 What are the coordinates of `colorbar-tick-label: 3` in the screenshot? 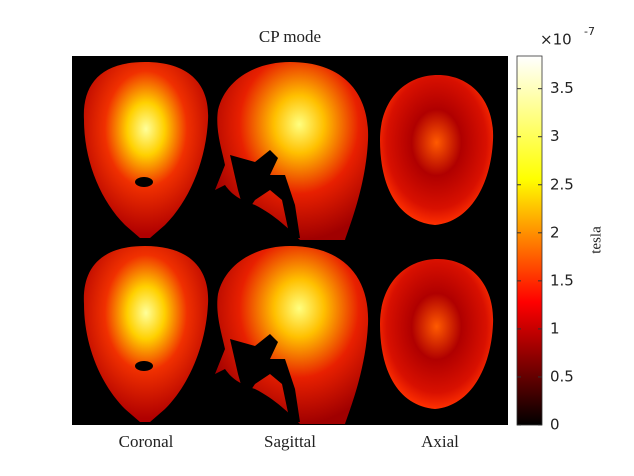 It's located at (555, 136).